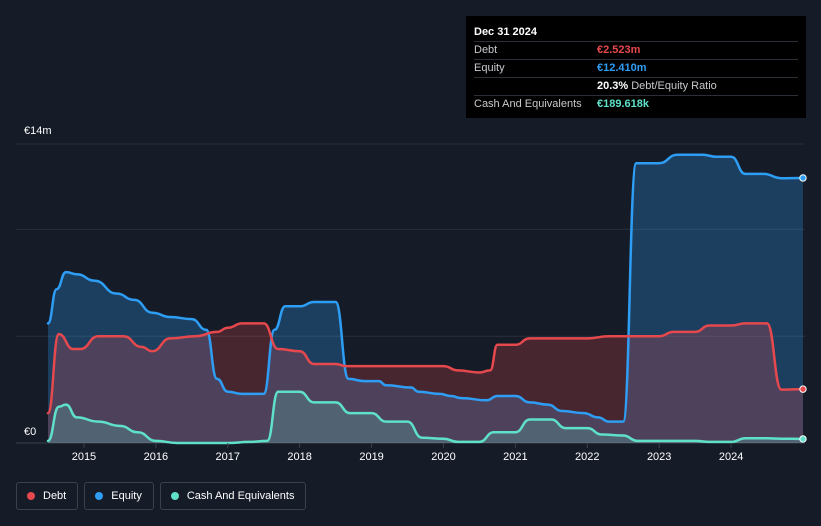  Describe the element at coordinates (619, 50) in the screenshot. I see `tooltip-value: €2.523m` at that location.